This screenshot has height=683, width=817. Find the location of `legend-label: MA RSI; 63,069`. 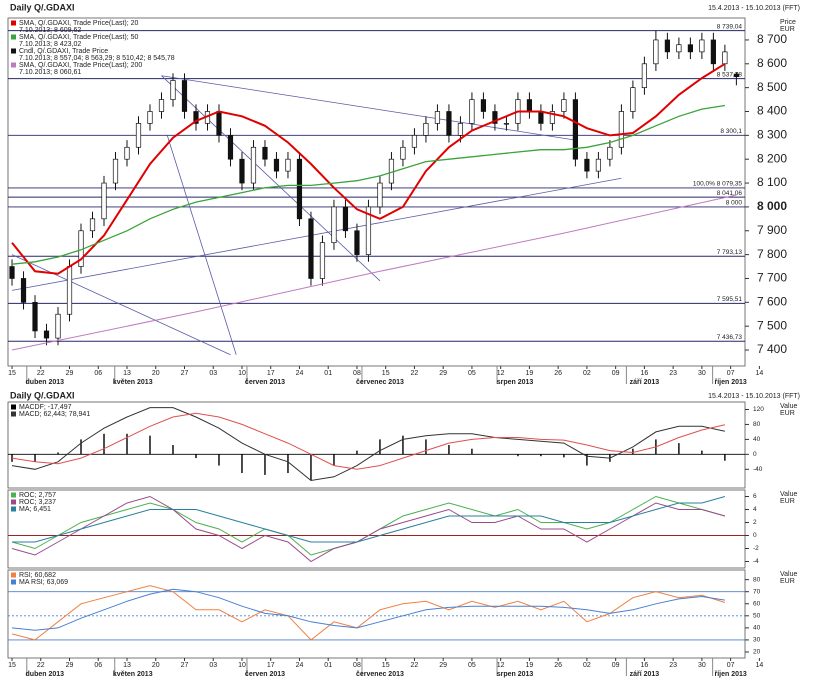

legend-label: MA RSI; 63,069 is located at coordinates (43, 582).